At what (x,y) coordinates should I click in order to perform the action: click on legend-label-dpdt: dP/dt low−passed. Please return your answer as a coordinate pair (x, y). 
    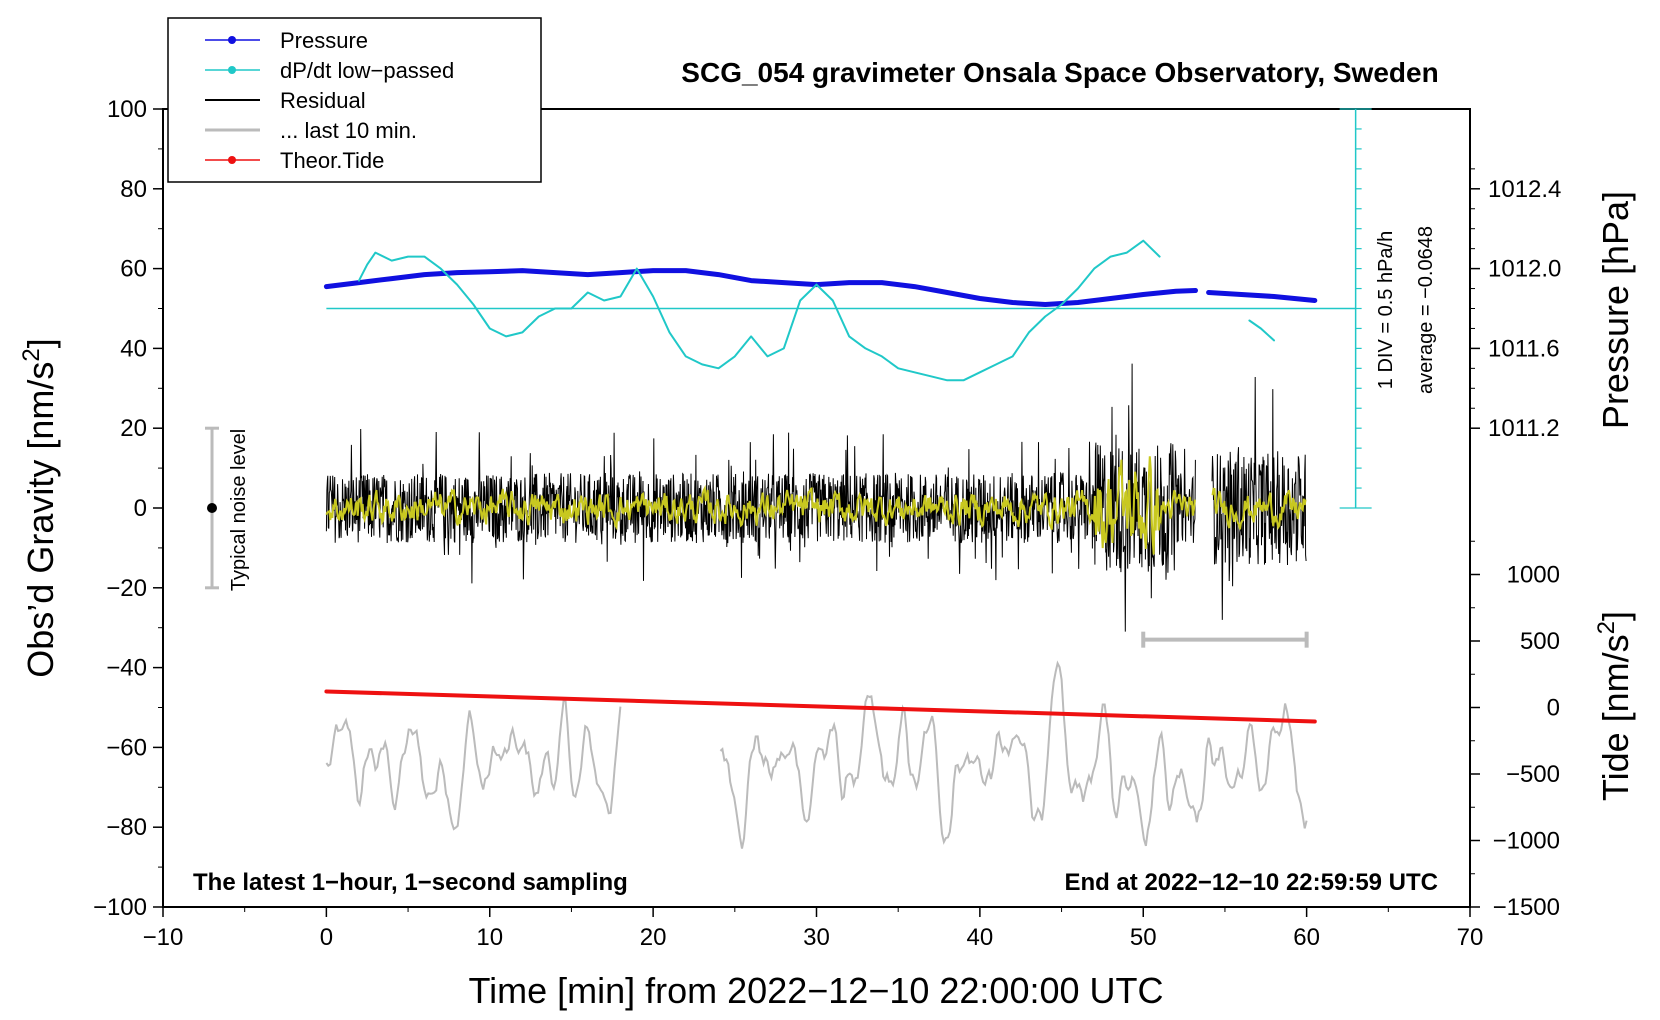
    Looking at the image, I should click on (367, 70).